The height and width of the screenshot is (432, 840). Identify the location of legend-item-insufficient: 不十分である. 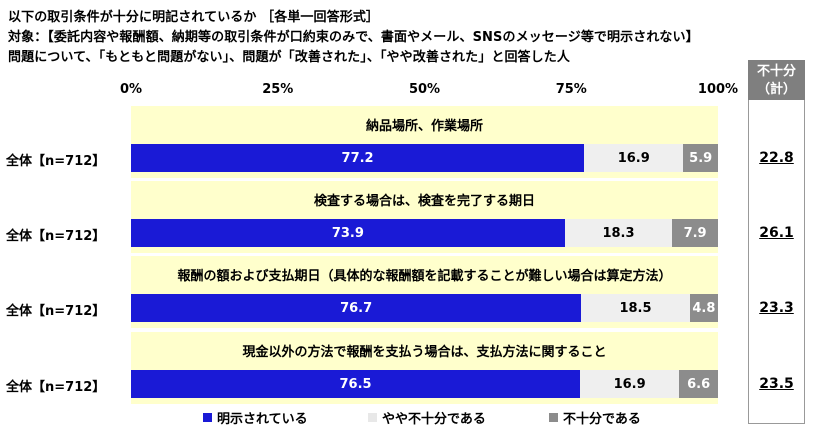
(595, 417).